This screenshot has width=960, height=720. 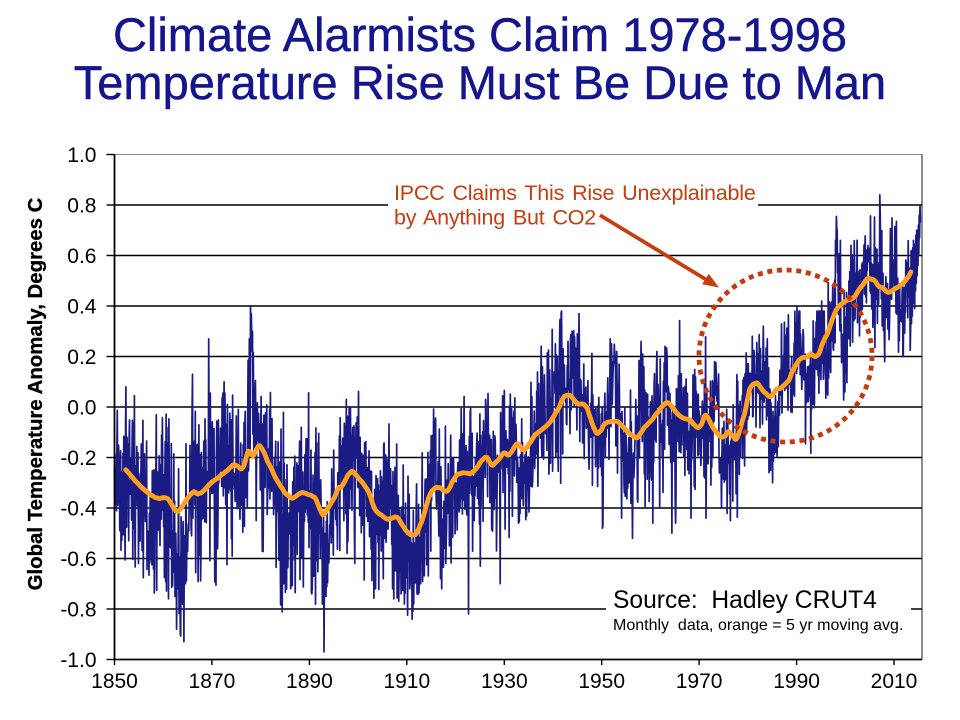 What do you see at coordinates (758, 625) in the screenshot?
I see `svg-text:Monthly data, orange = 5 yr m: Monthly data, orange = 5 yr moving avg.` at bounding box center [758, 625].